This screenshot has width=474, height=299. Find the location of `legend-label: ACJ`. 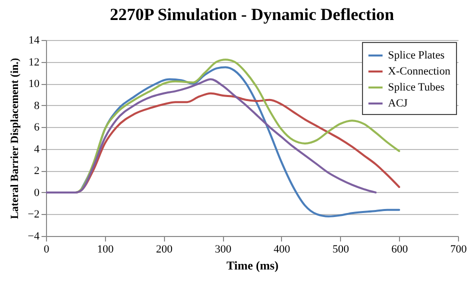

legend-label: ACJ is located at coordinates (398, 104).